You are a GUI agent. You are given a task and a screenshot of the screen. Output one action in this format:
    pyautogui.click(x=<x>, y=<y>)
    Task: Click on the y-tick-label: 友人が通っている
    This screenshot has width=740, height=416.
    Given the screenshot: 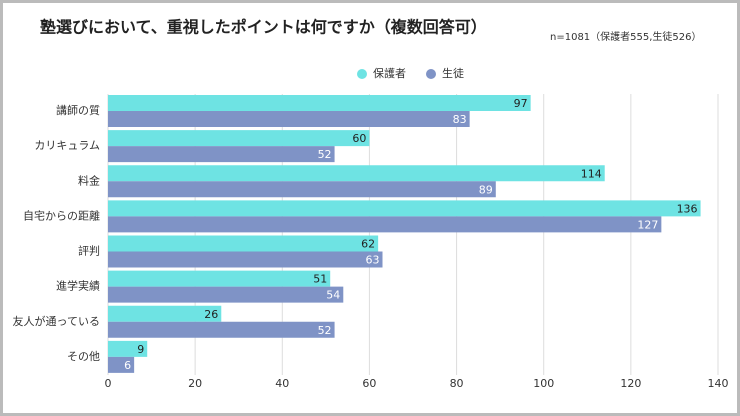 What is the action you would take?
    pyautogui.click(x=56, y=321)
    